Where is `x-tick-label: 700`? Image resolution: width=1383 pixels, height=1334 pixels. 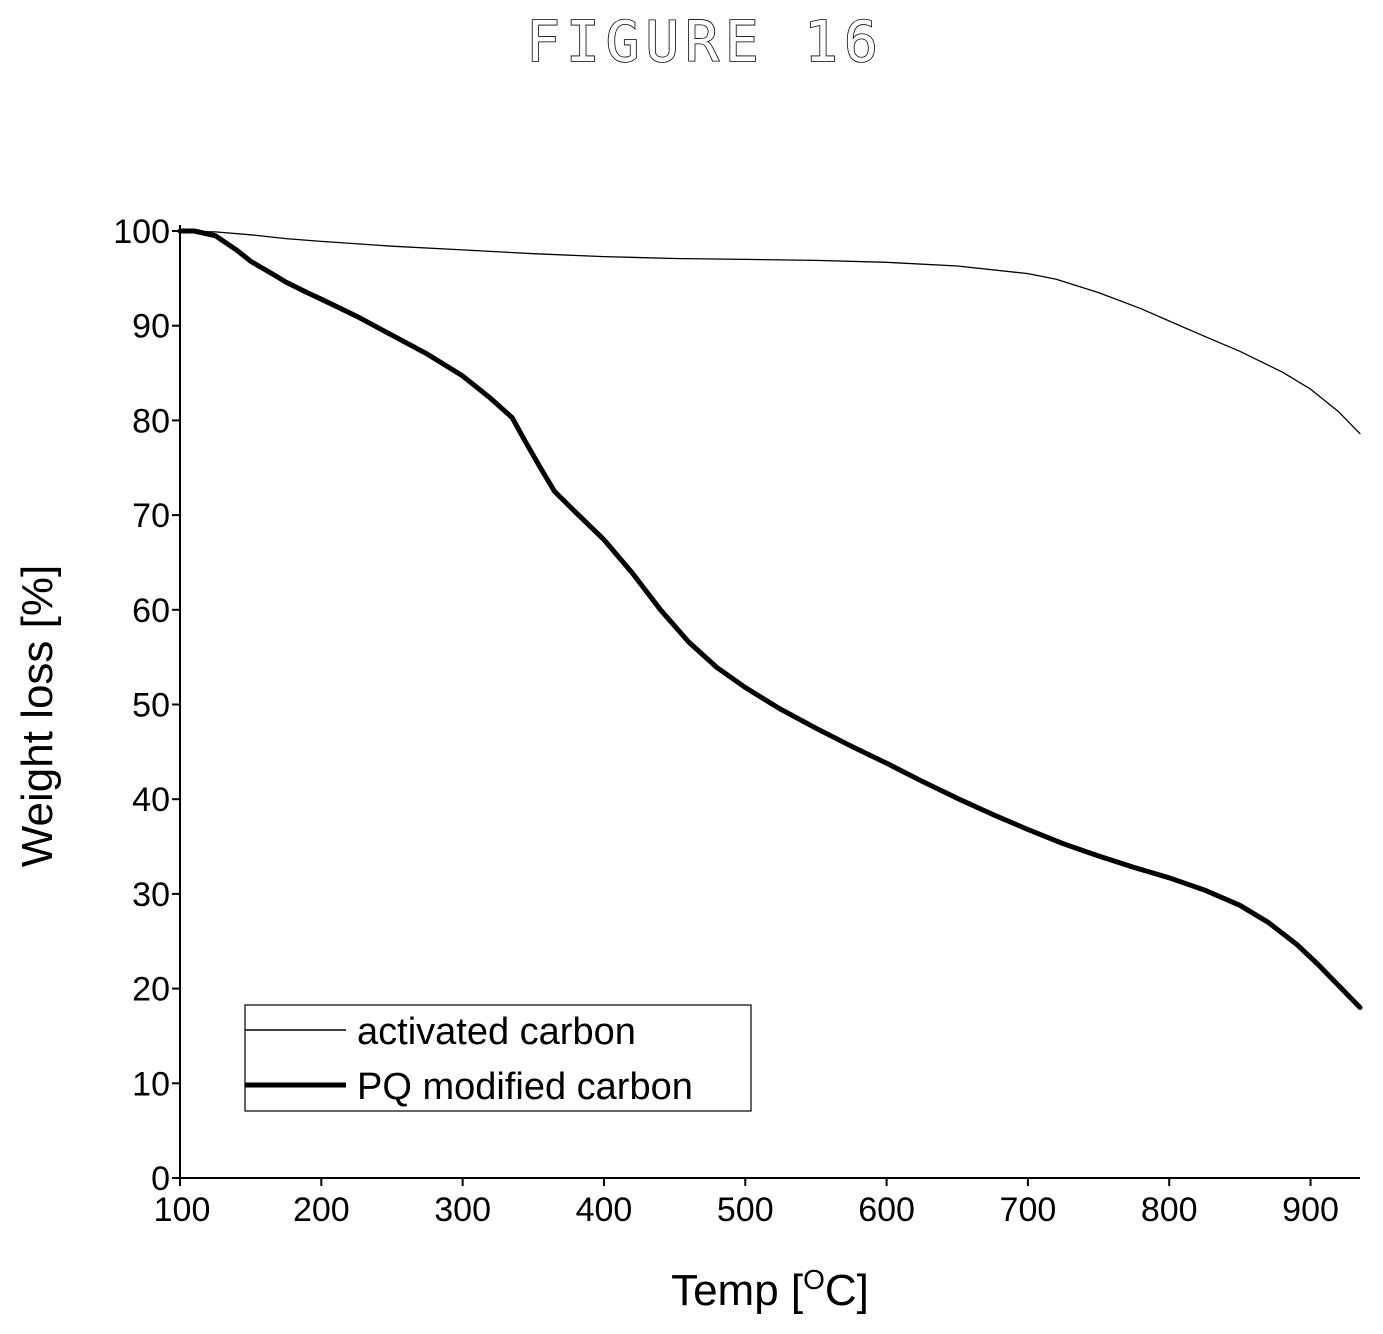 x-tick-label: 700 is located at coordinates (1028, 1210).